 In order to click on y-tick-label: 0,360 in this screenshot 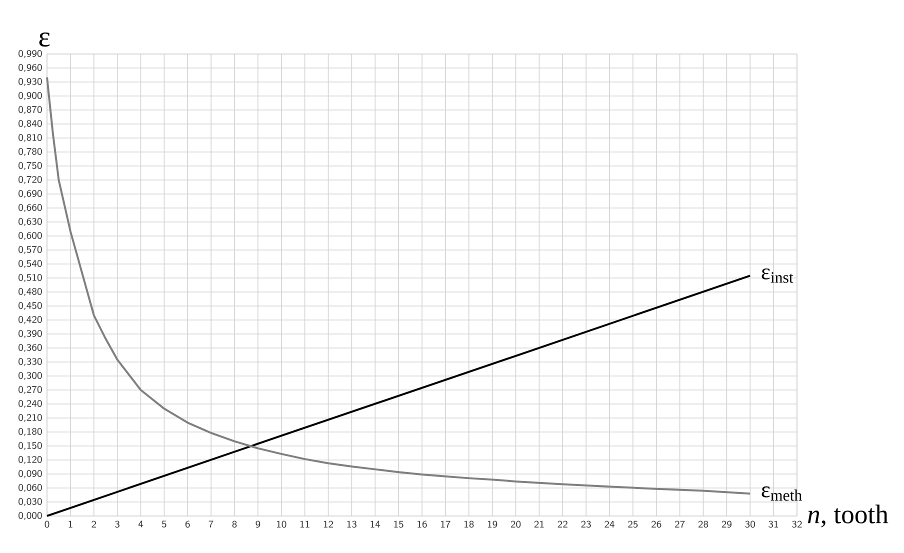, I will do `click(30, 348)`.